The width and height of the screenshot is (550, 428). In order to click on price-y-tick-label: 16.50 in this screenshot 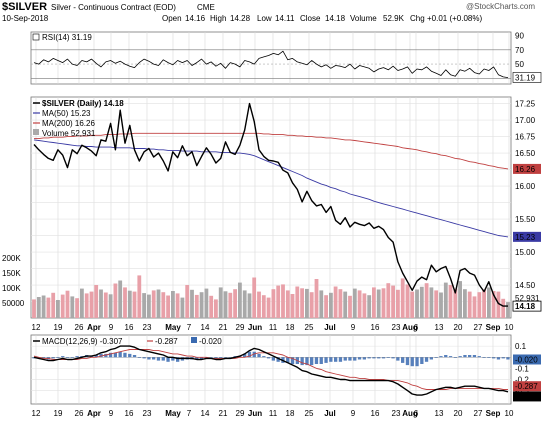, I will do `click(525, 153)`.